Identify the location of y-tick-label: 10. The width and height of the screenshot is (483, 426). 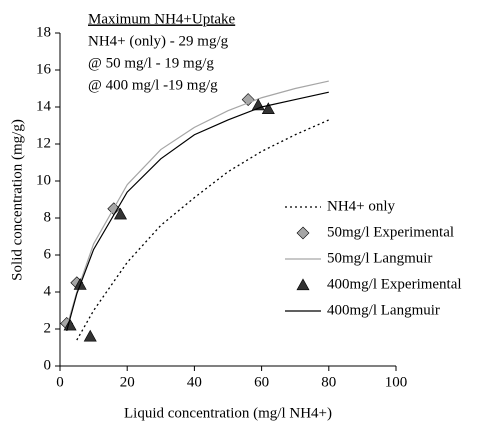
(43, 180).